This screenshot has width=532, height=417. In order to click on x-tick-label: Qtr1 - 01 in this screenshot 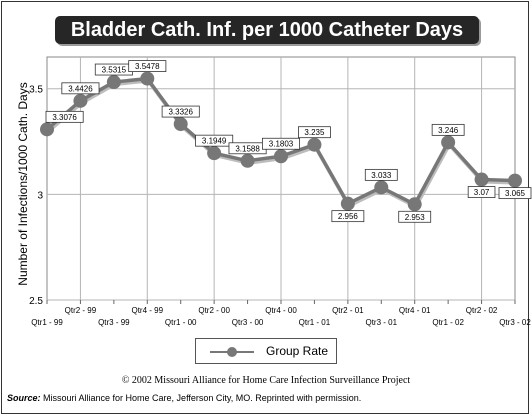, I will do `click(315, 322)`.